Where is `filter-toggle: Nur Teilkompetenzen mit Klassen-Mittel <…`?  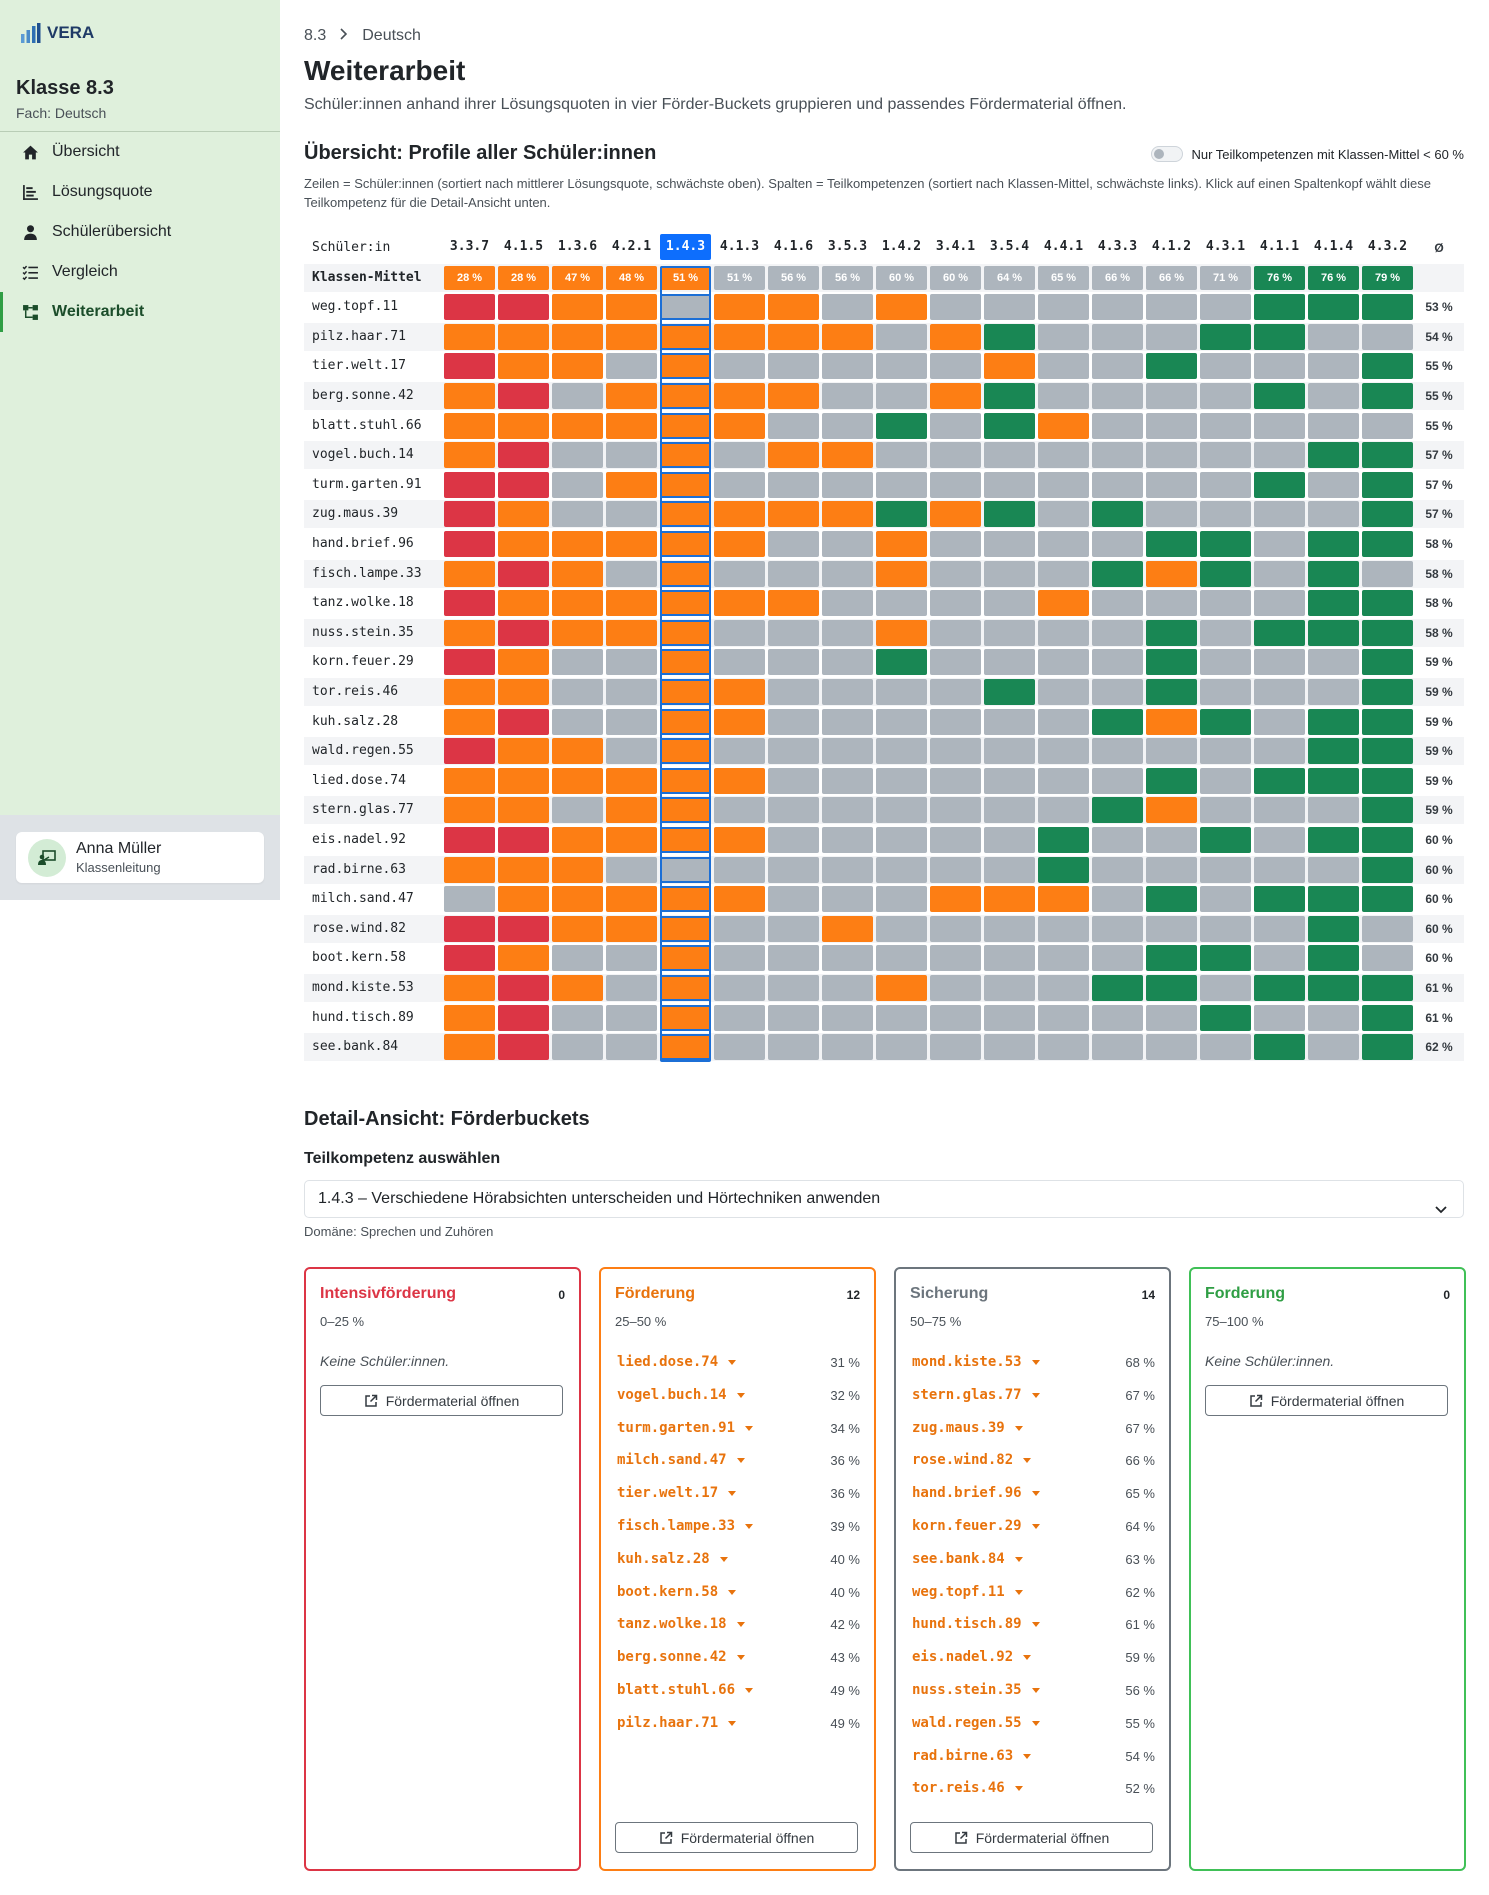 filter-toggle: Nur Teilkompetenzen mit Klassen-Mittel <… is located at coordinates (1307, 154).